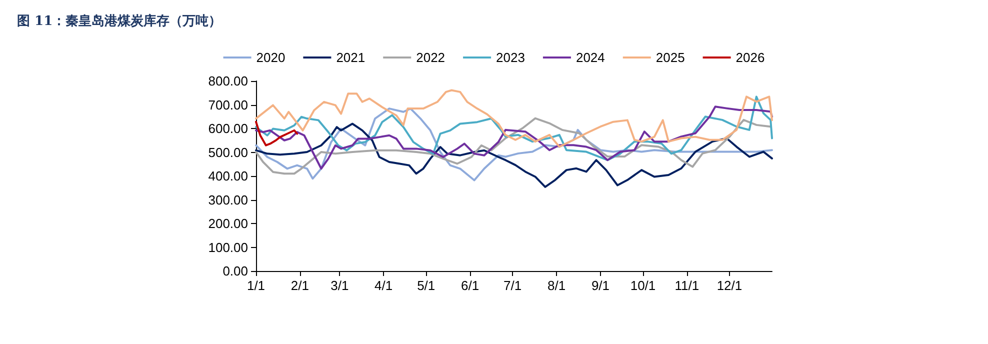 The width and height of the screenshot is (988, 344). Describe the element at coordinates (729, 285) in the screenshot. I see `x-tick-label: 12/1` at that location.